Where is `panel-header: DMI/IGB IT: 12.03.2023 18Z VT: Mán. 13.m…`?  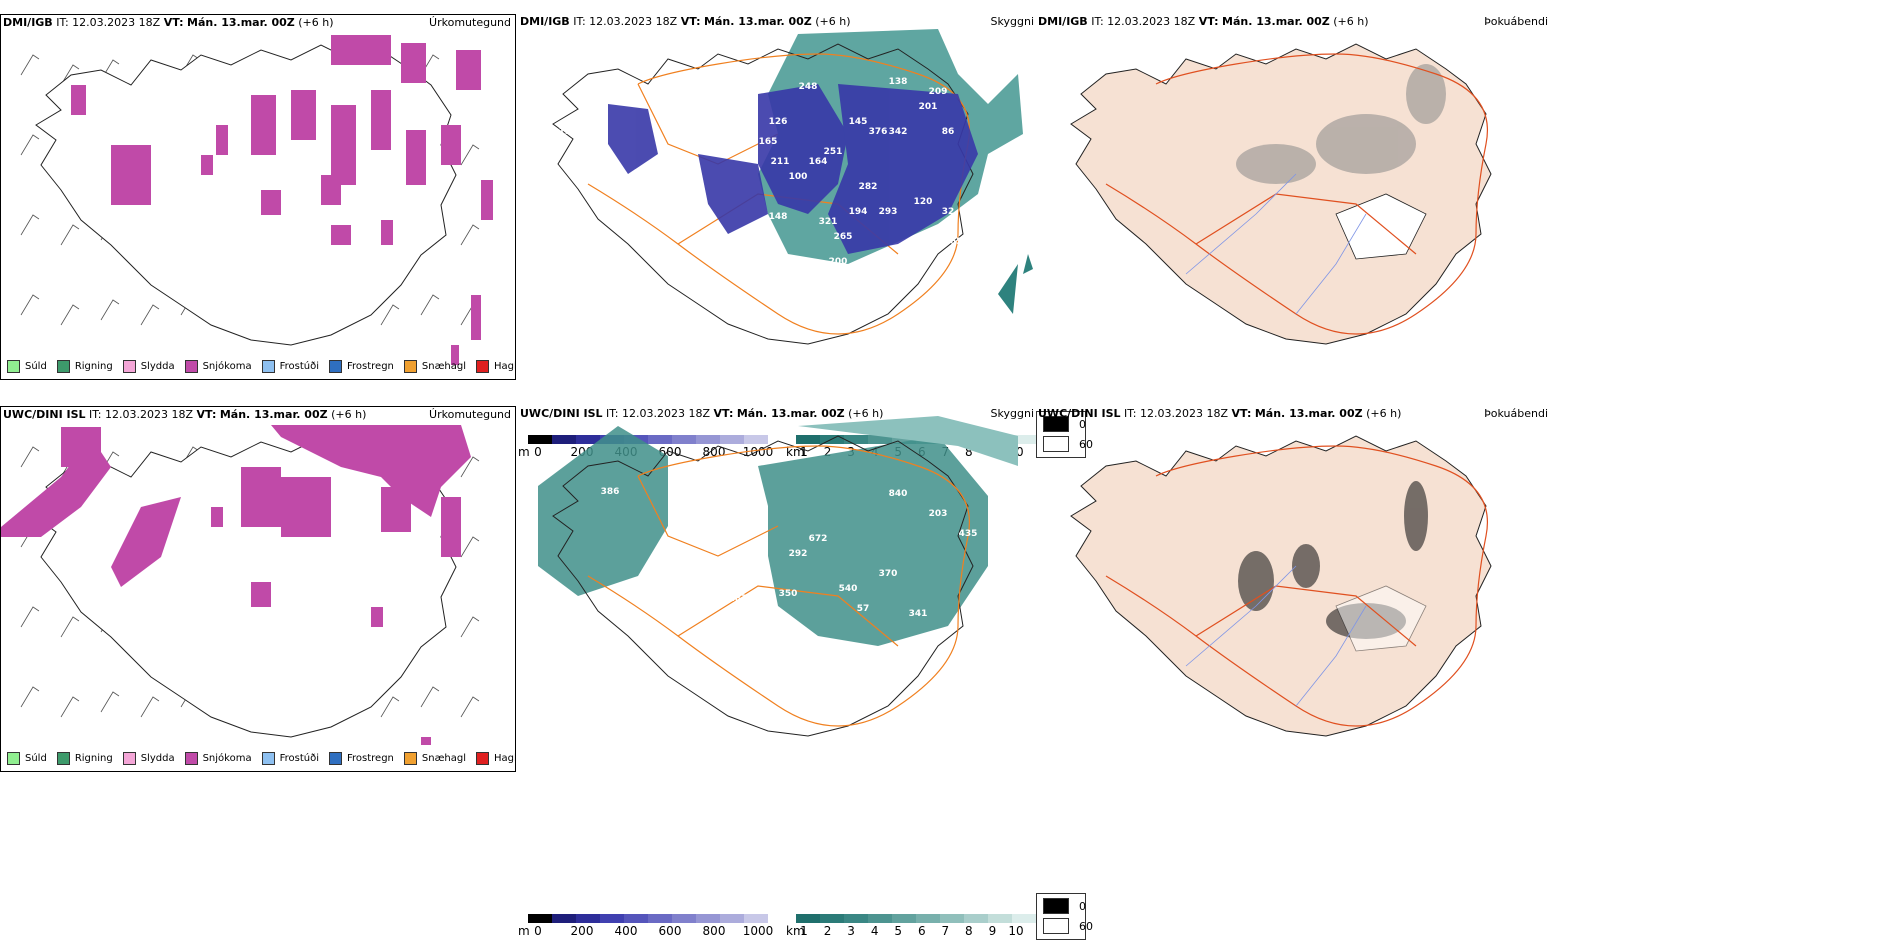
panel-header: DMI/IGB IT: 12.03.2023 18Z VT: Mán. 13.m… is located at coordinates (168, 22).